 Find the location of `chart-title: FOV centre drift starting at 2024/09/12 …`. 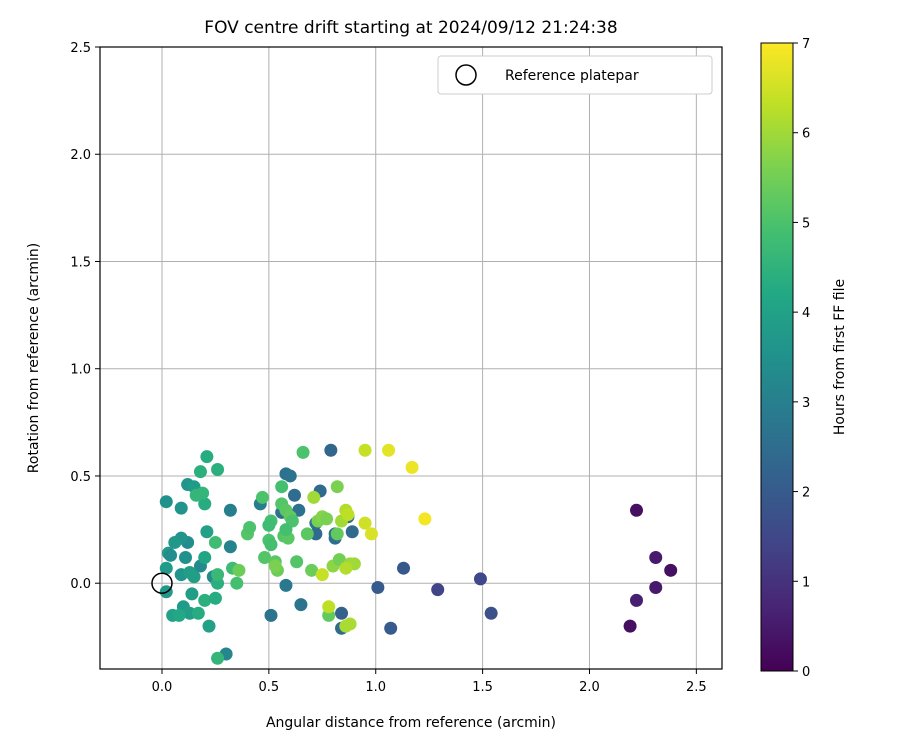

chart-title: FOV centre drift starting at 2024/09/12 … is located at coordinates (410, 28).